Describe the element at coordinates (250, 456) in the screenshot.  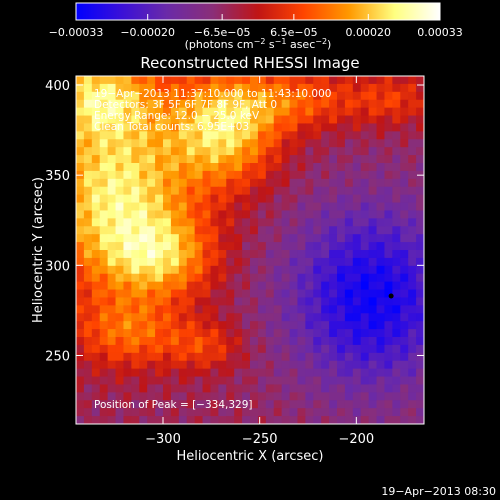
I see `x-axis-label: Heliocentric X (arcsec)` at that location.